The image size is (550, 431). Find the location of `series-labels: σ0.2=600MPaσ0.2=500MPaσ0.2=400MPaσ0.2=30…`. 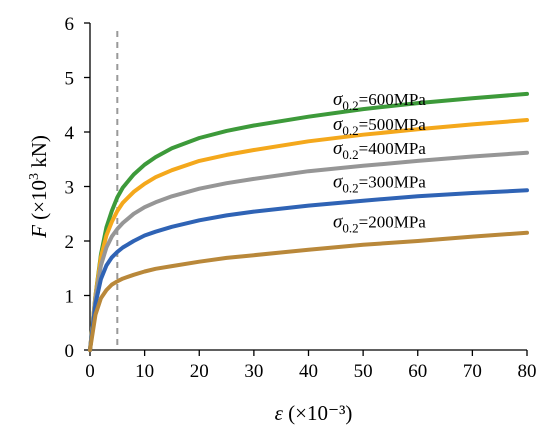

series-labels: σ0.2=600MPaσ0.2=500MPaσ0.2=400MPaσ0.2=30… is located at coordinates (379, 162).